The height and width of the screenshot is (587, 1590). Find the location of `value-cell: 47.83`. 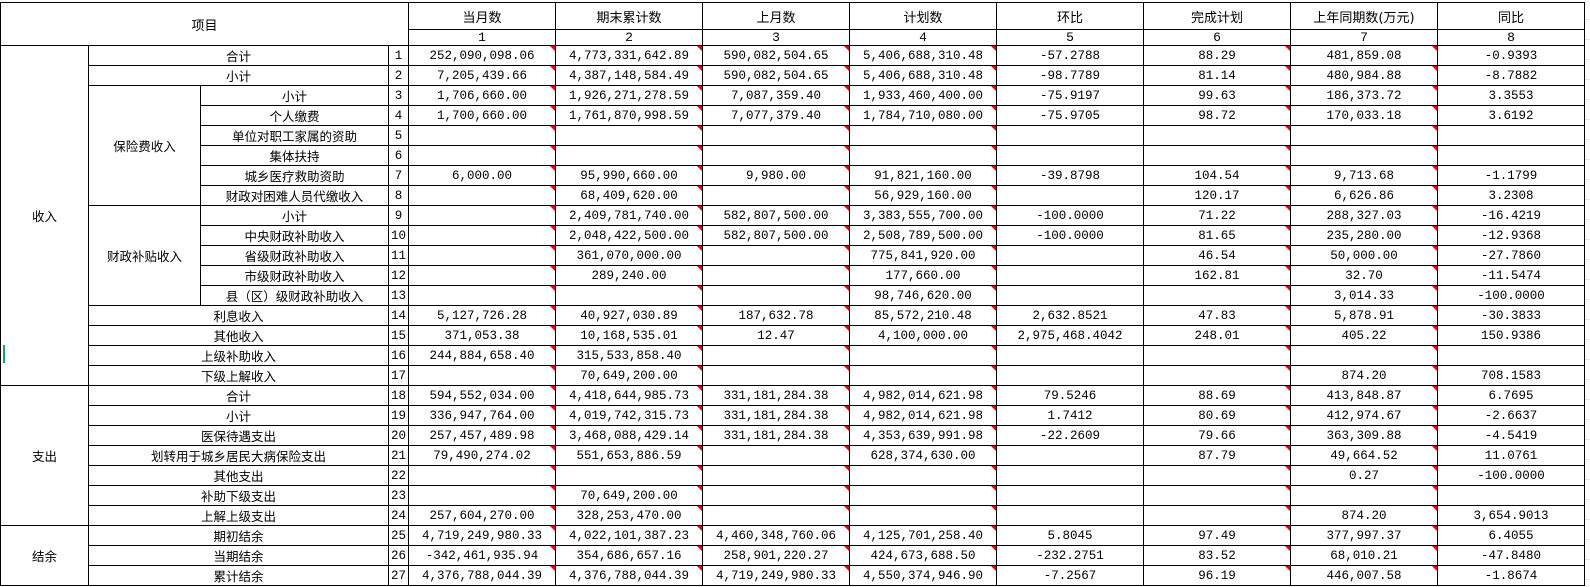

value-cell: 47.83 is located at coordinates (1217, 315).